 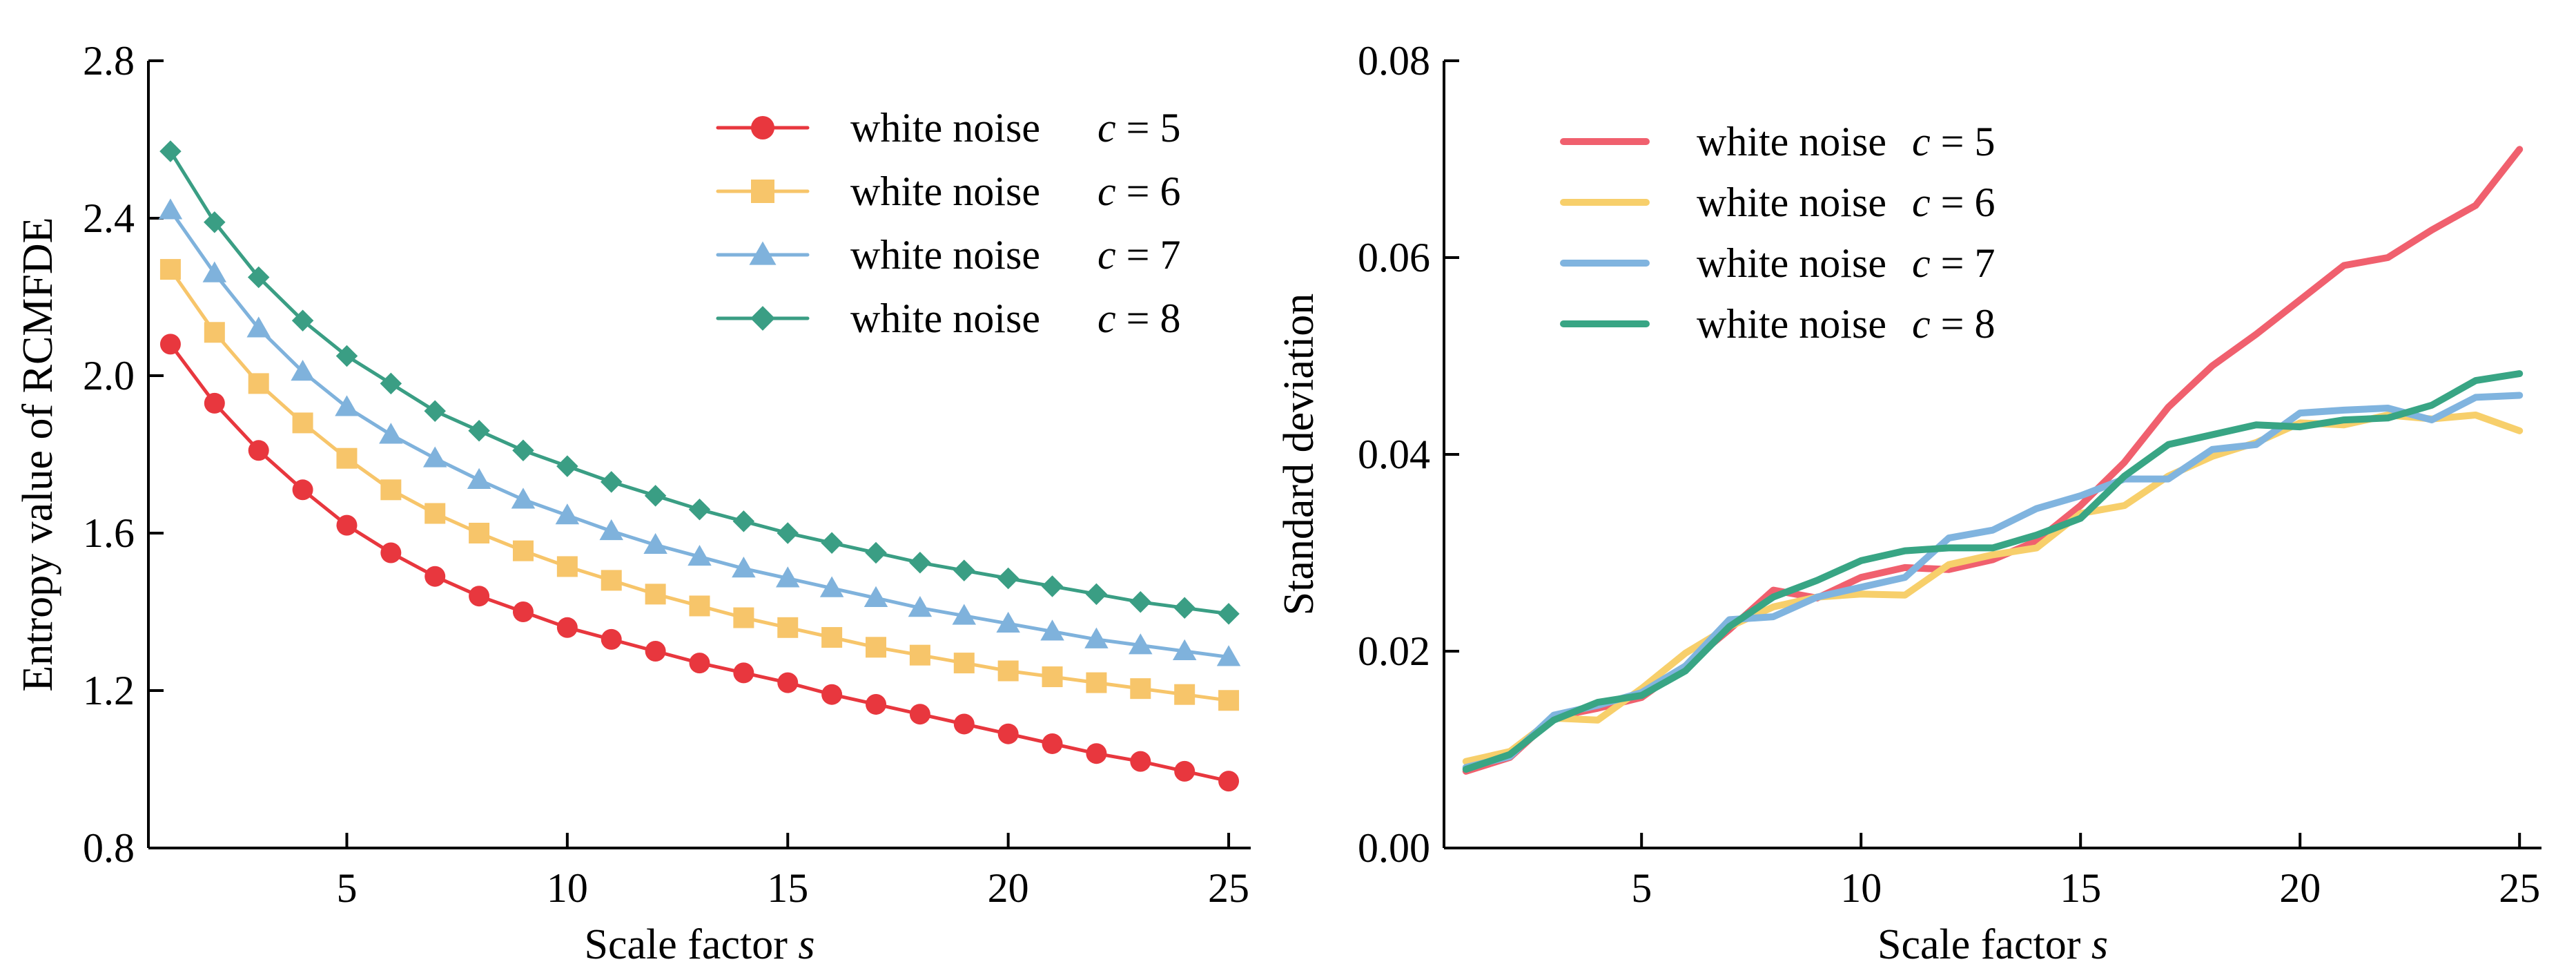 What do you see at coordinates (1138, 128) in the screenshot?
I see `legend-param: c = 5` at bounding box center [1138, 128].